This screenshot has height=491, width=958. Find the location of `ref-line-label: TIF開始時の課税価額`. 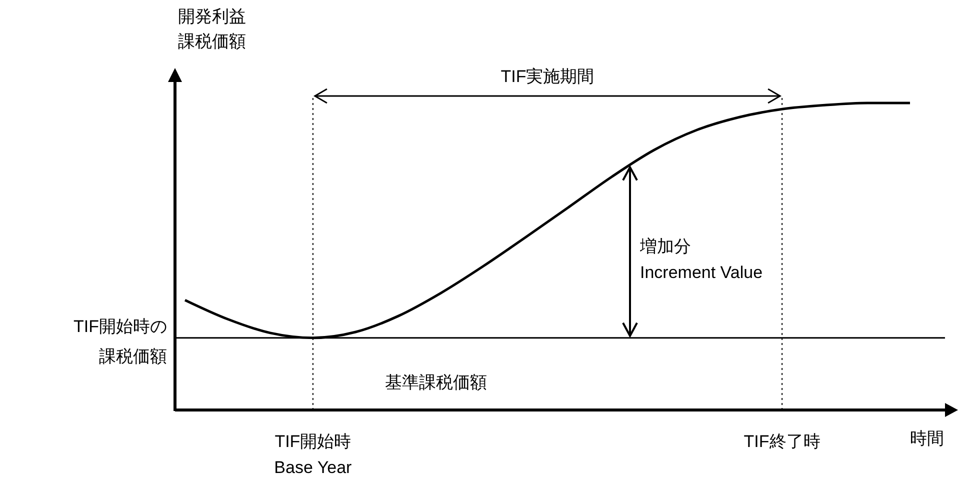

ref-line-label: TIF開始時の課税価額 is located at coordinates (120, 341).